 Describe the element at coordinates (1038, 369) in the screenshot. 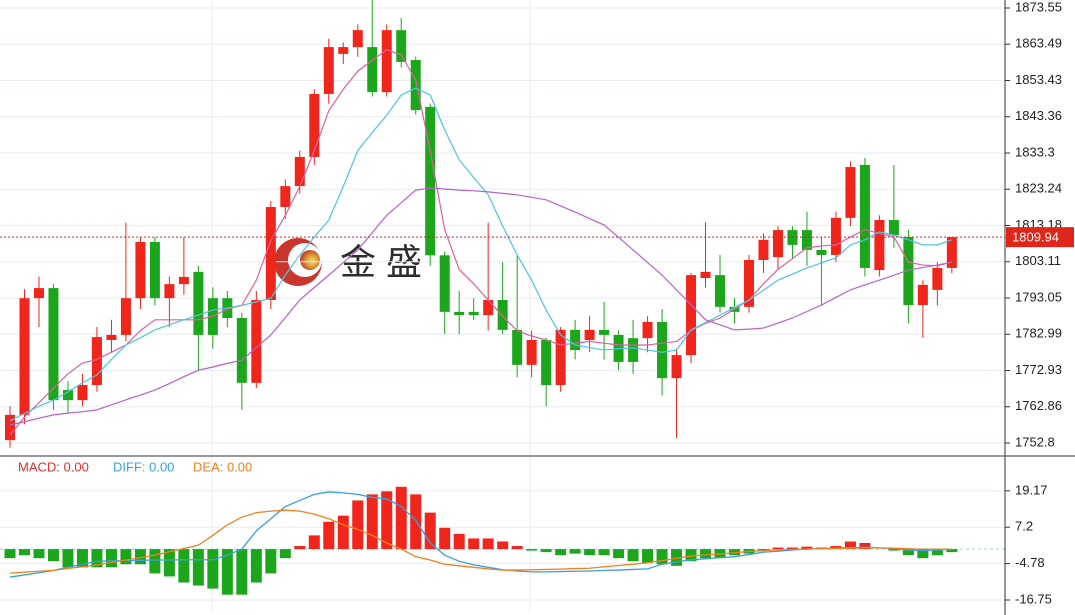

I see `y-tick-label: 1772.93` at that location.